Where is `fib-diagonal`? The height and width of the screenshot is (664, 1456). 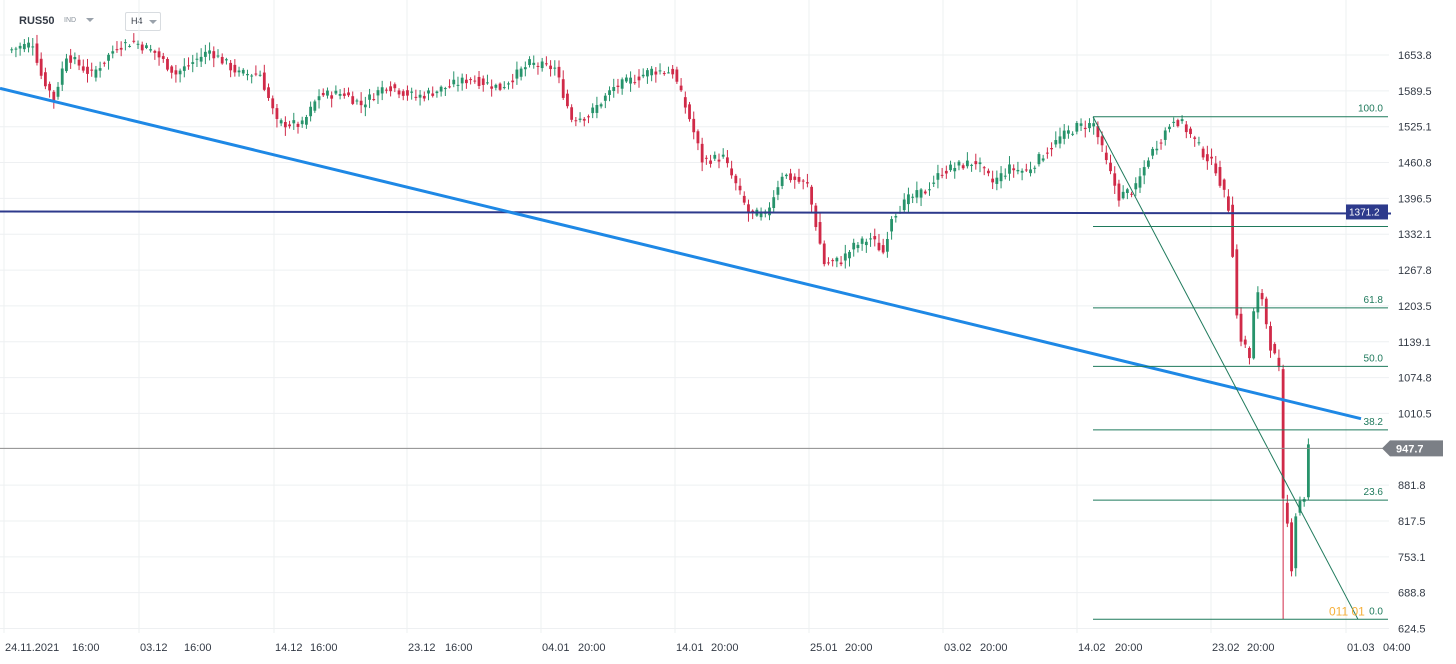 fib-diagonal is located at coordinates (1225, 368).